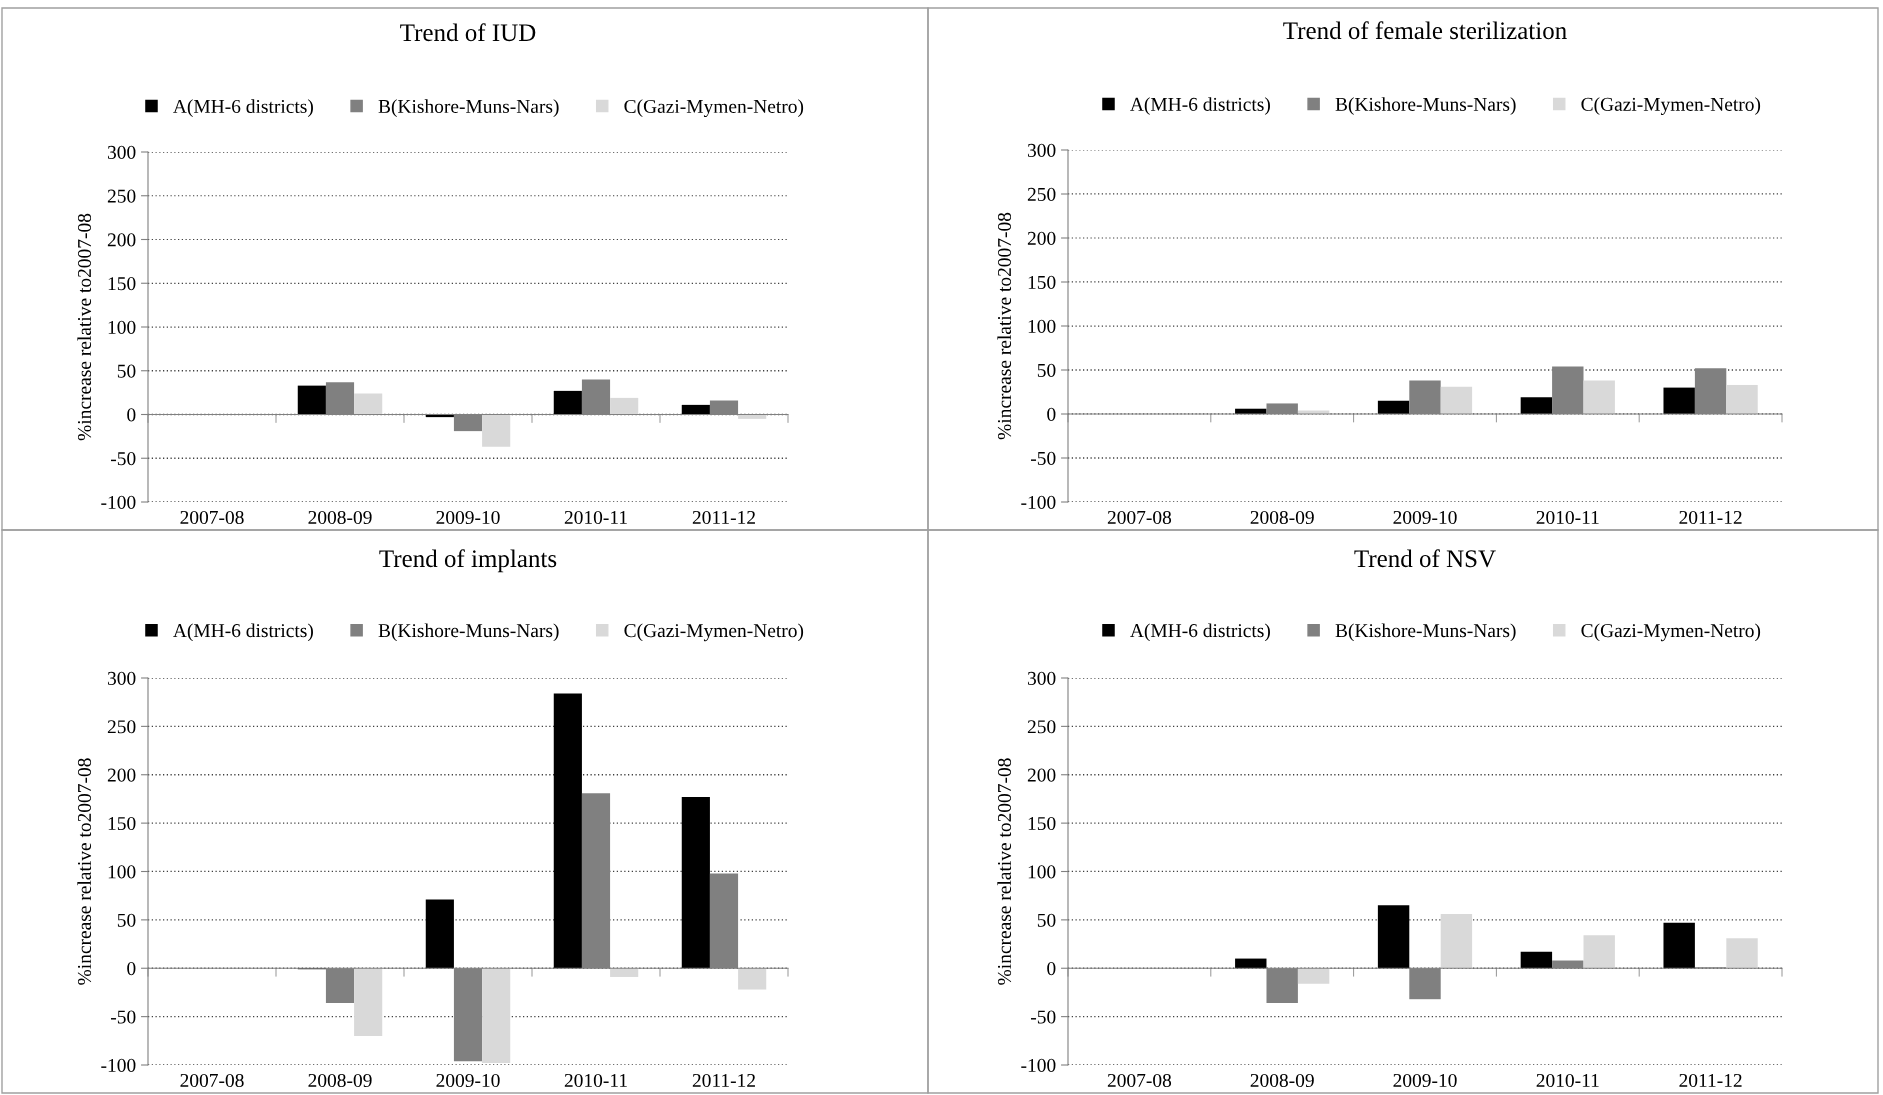 This screenshot has width=1883, height=1095. Describe the element at coordinates (1425, 30) in the screenshot. I see `chart-title: Trend of female sterilization` at that location.